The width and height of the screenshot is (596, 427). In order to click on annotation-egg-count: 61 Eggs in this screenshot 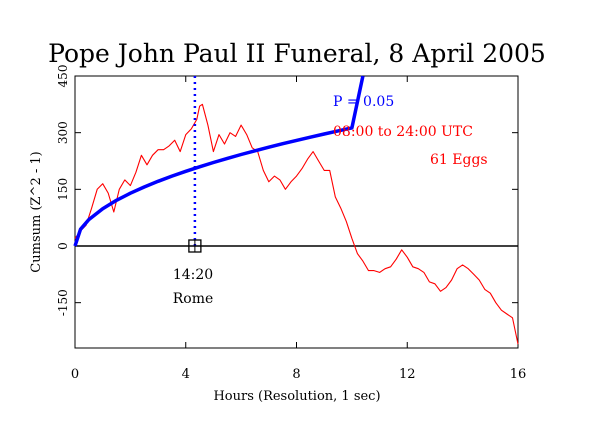, I will do `click(459, 160)`.